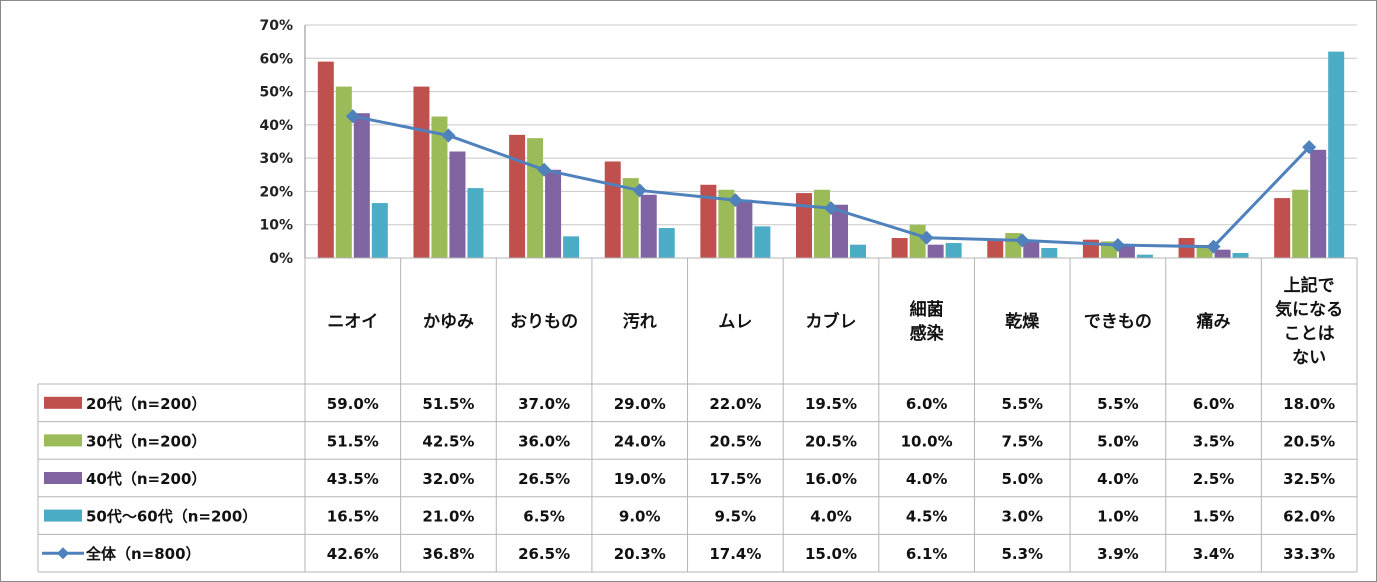  I want to click on table-cell: 9.5%, so click(736, 517).